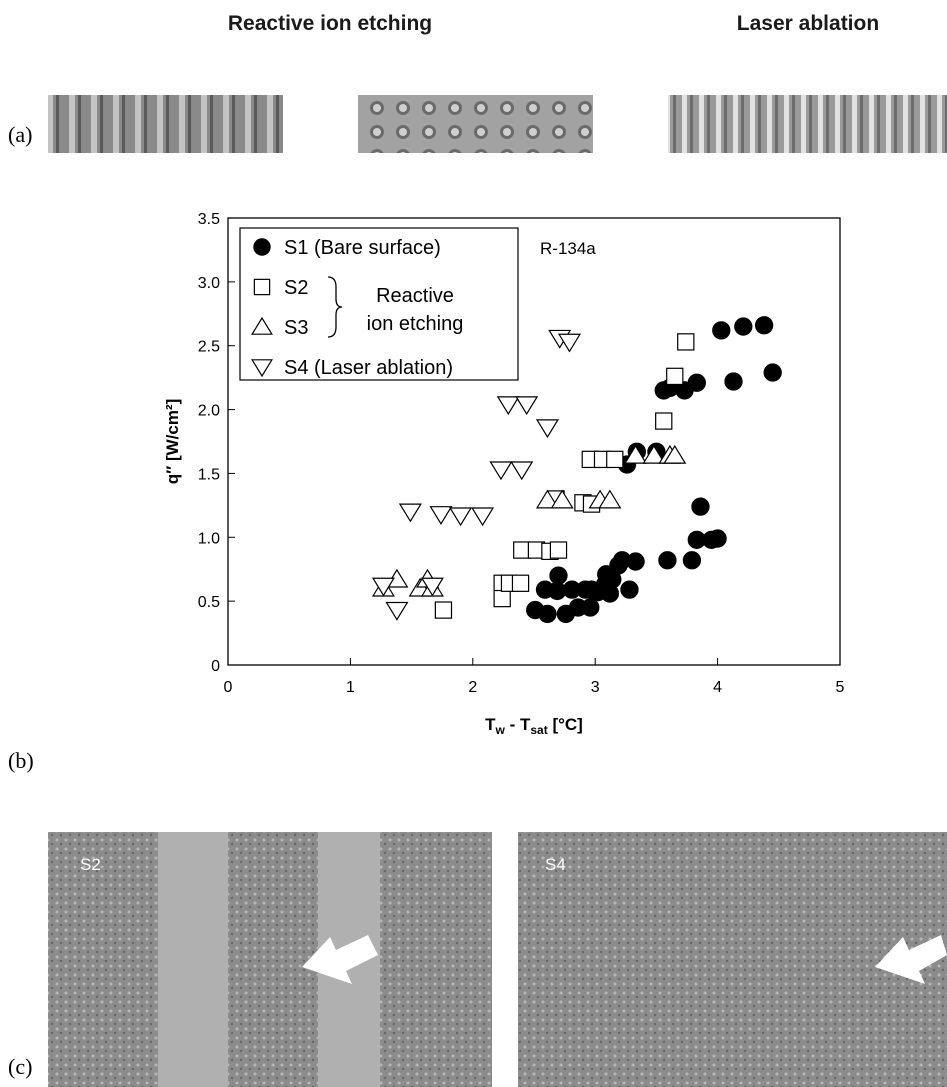 This screenshot has width=947, height=1087. Describe the element at coordinates (595, 687) in the screenshot. I see `x-tick-label: 3` at that location.